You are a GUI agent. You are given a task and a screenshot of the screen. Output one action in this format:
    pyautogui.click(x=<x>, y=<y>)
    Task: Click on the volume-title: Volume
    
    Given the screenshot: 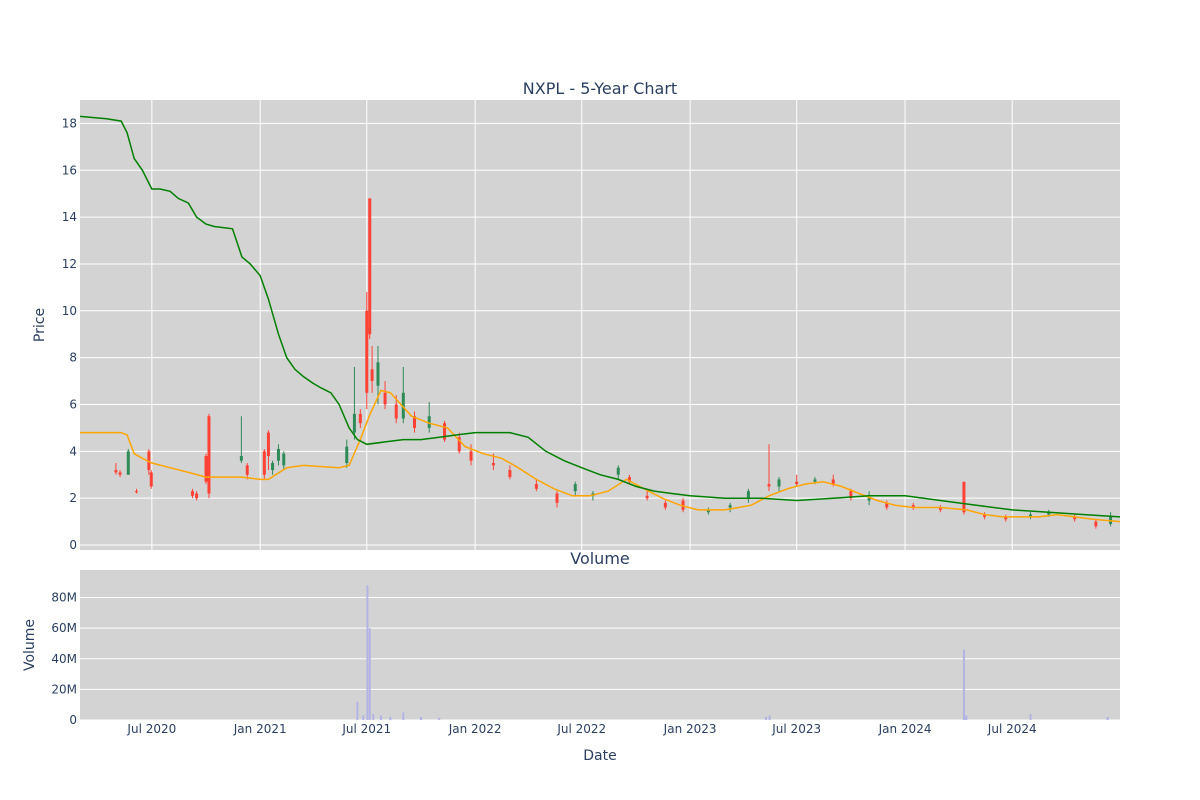 What is the action you would take?
    pyautogui.click(x=600, y=558)
    